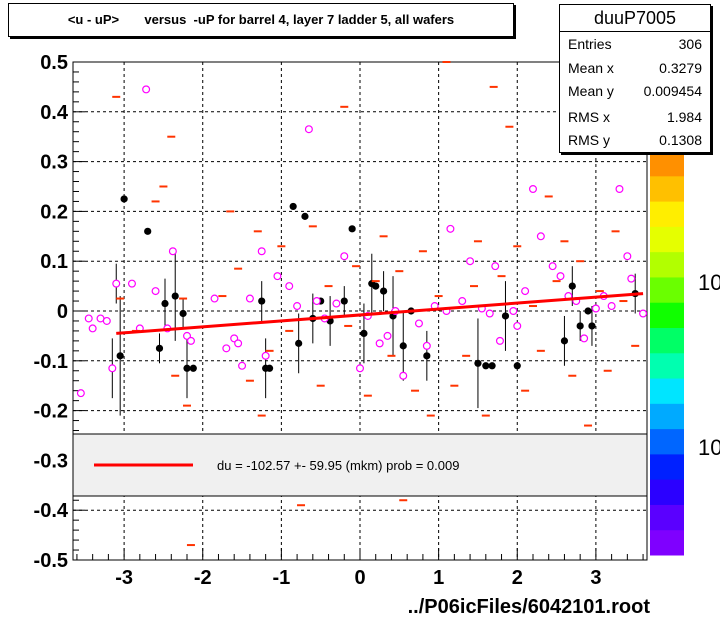 Image resolution: width=720 pixels, height=620 pixels. Describe the element at coordinates (281, 578) in the screenshot. I see `x-tick-label: -1` at that location.